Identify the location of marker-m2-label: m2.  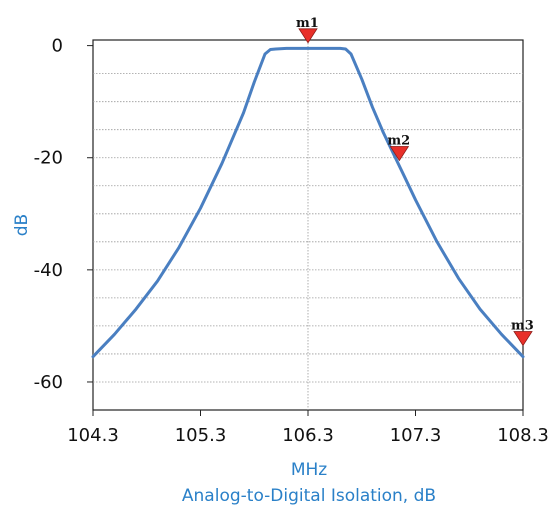
(398, 141).